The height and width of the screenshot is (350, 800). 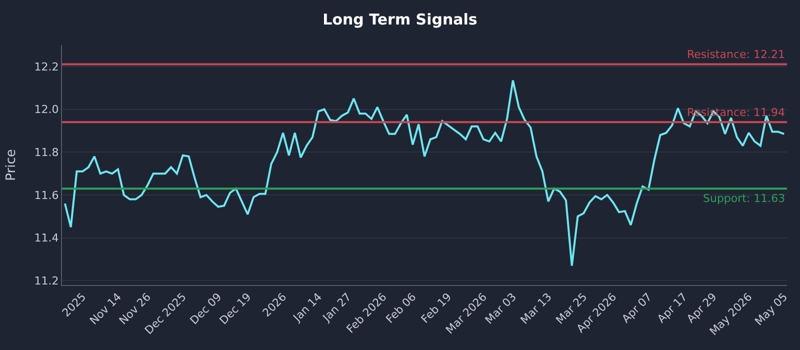 I want to click on y-axis-title: Price, so click(x=12, y=165).